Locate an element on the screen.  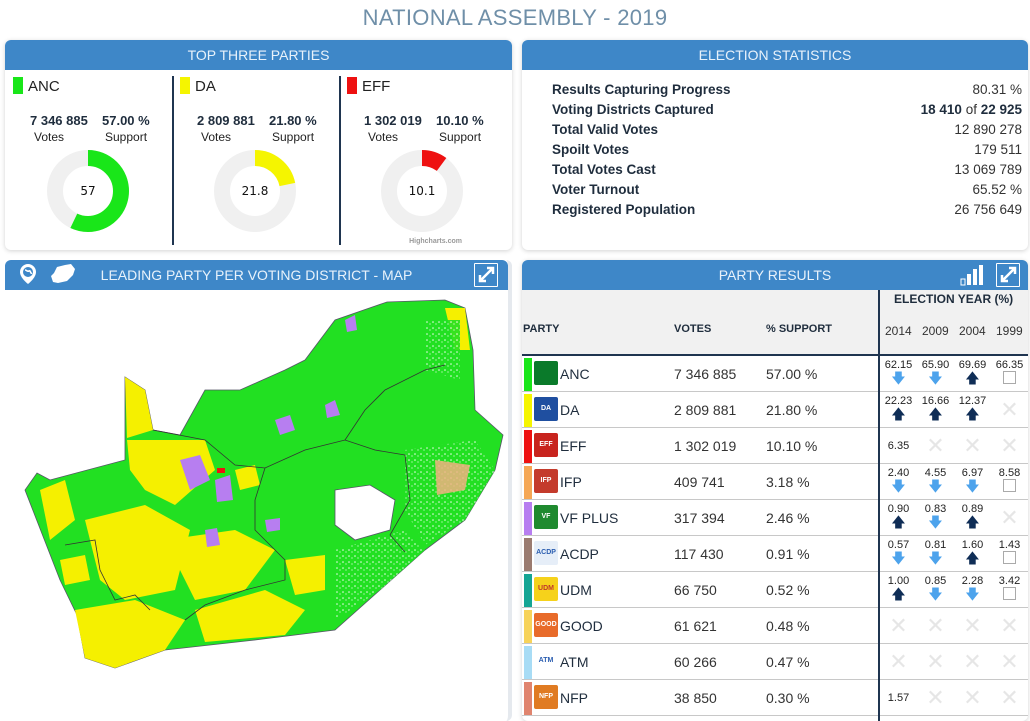
year-header-2009: 2009 is located at coordinates (935, 331).